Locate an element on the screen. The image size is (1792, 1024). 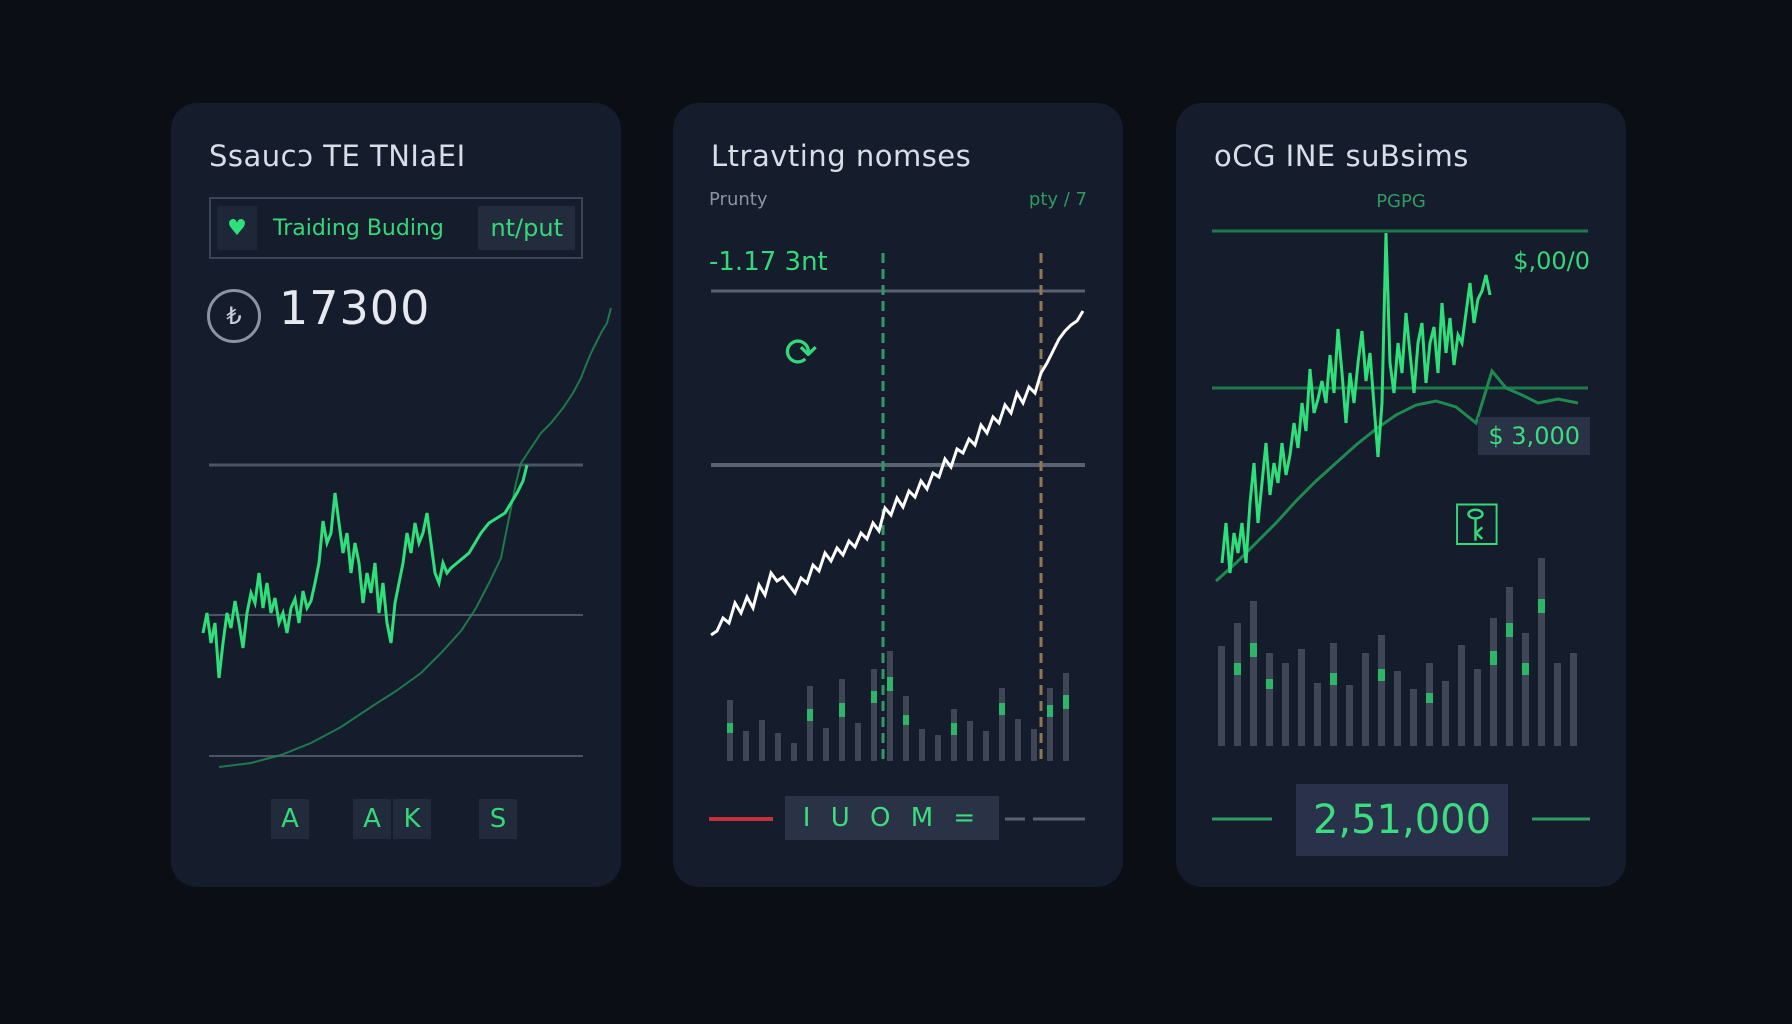
key-button-a1: A is located at coordinates (290, 819).